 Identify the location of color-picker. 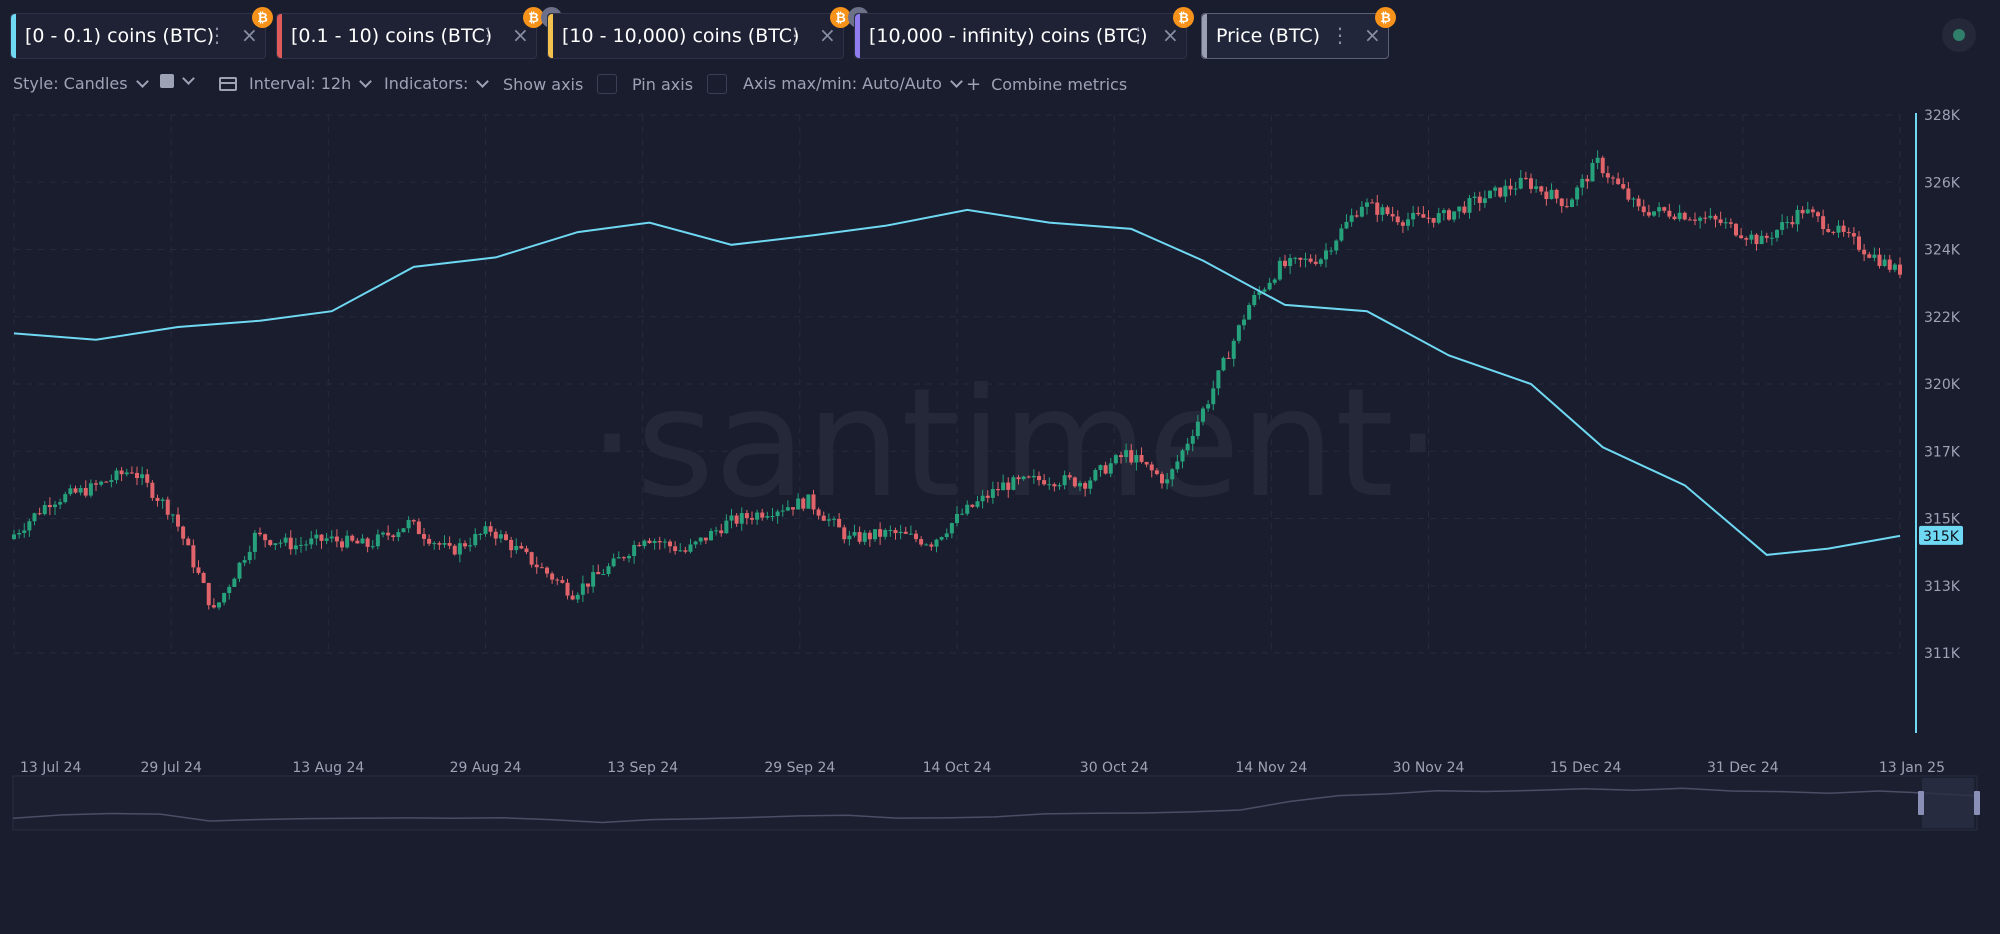
(177, 80).